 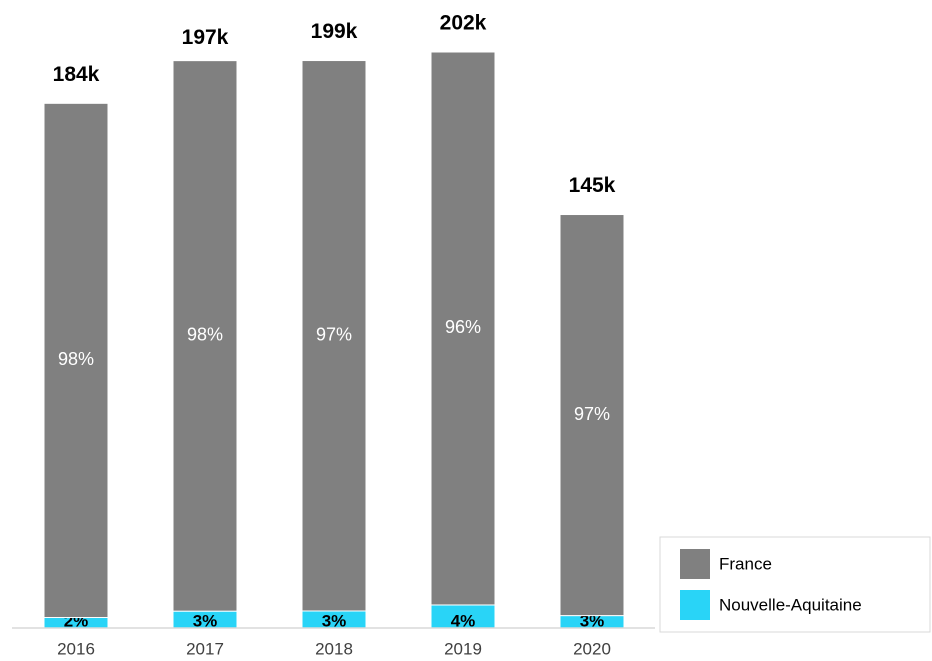 I want to click on x-tick-label: 2019, so click(x=463, y=648).